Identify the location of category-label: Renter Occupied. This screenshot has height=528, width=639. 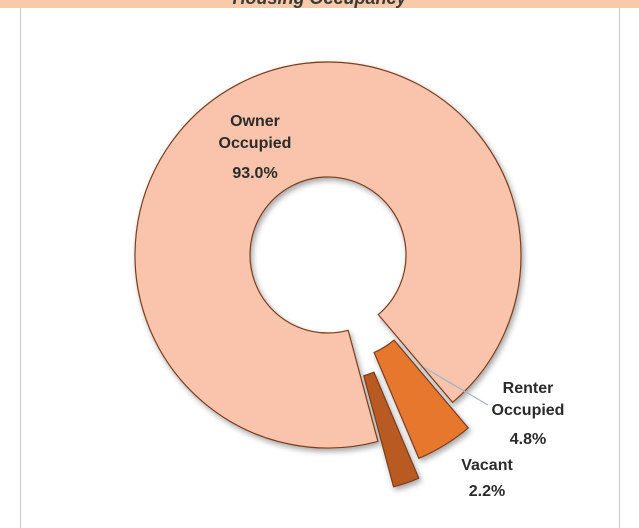
(528, 399).